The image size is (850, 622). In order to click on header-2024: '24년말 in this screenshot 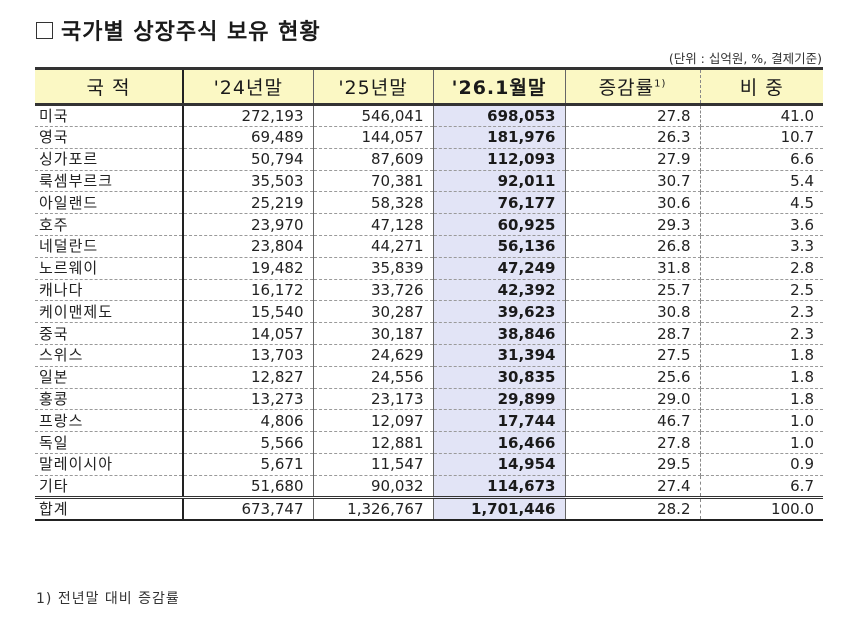, I will do `click(248, 86)`.